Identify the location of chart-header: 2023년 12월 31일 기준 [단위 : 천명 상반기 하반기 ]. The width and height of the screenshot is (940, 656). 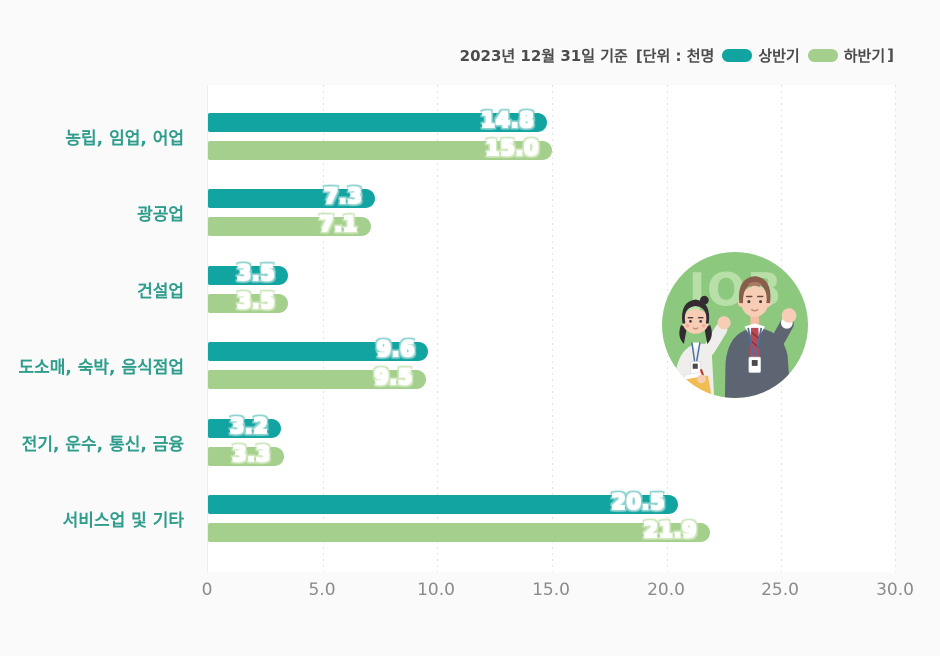
(677, 55).